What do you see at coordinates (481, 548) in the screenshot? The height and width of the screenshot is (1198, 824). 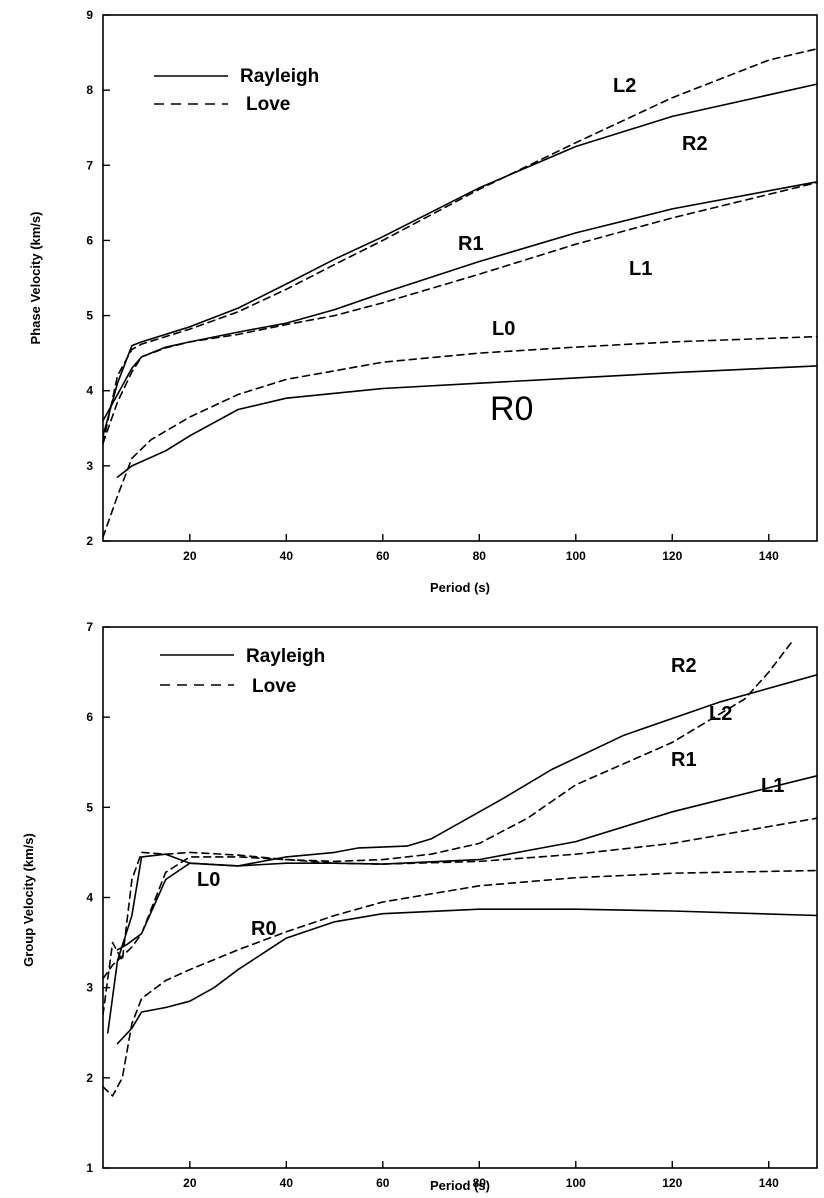 I see `phase-x-axis: 20 40 60 80 100 120 140` at bounding box center [481, 548].